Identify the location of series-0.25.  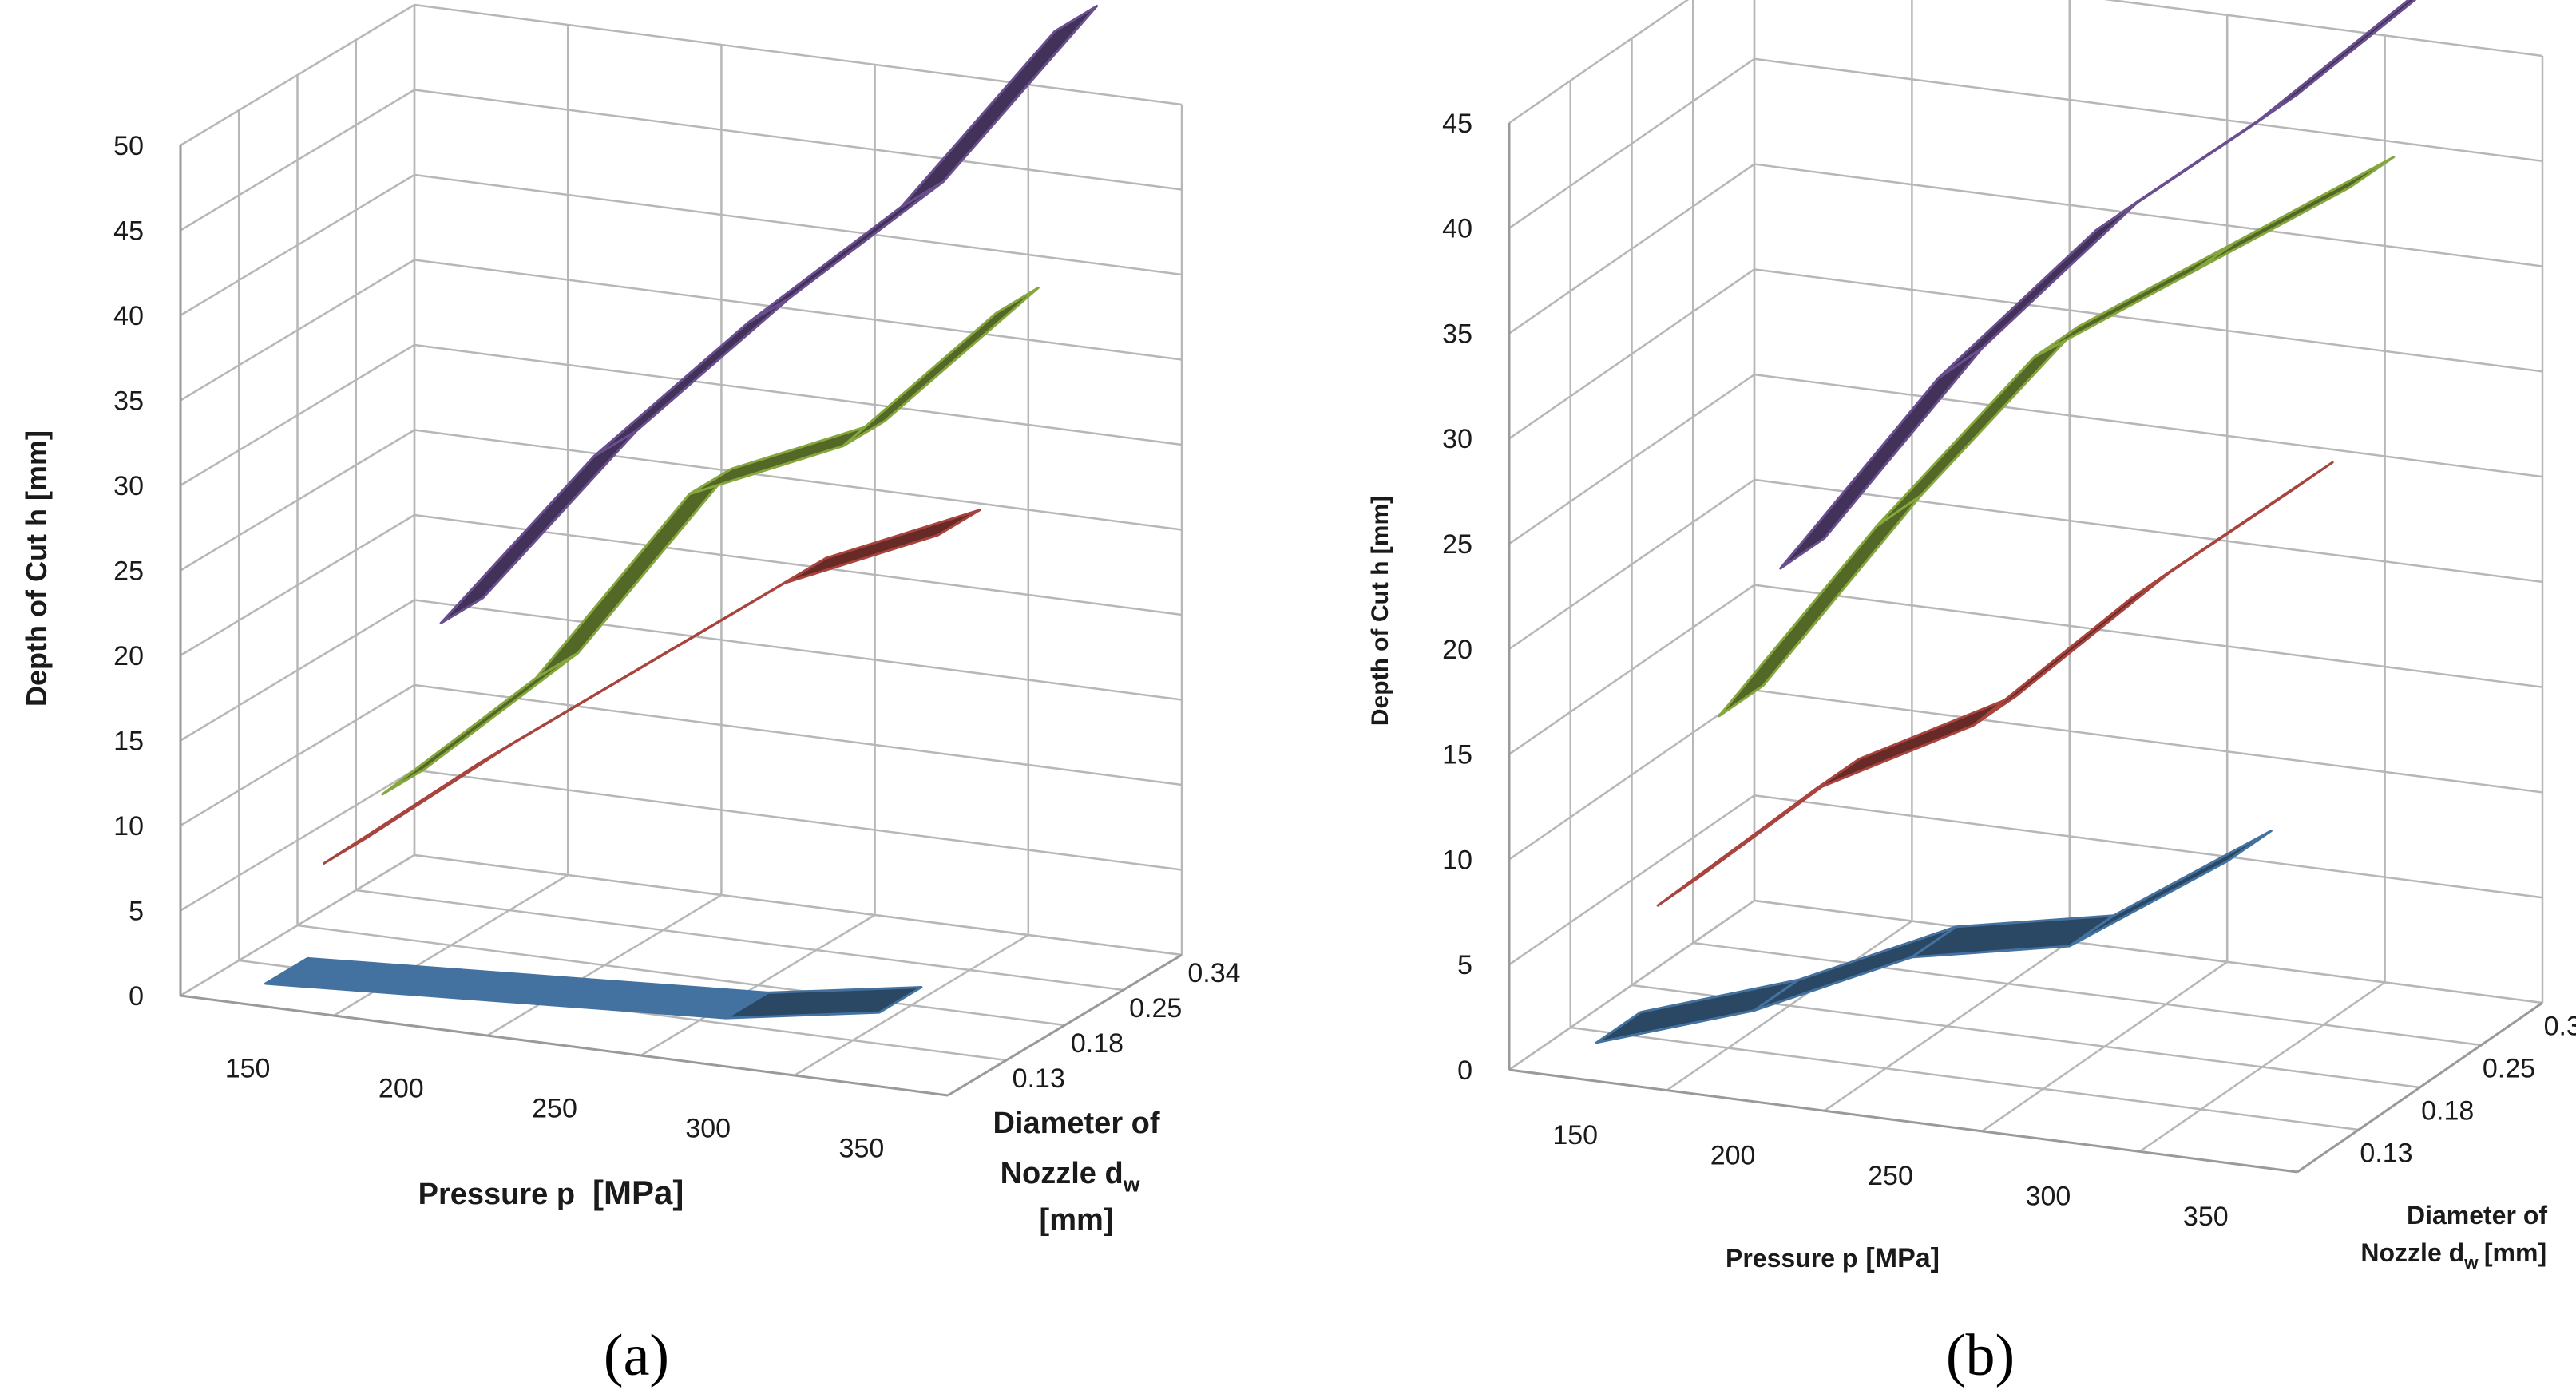
(2057, 437).